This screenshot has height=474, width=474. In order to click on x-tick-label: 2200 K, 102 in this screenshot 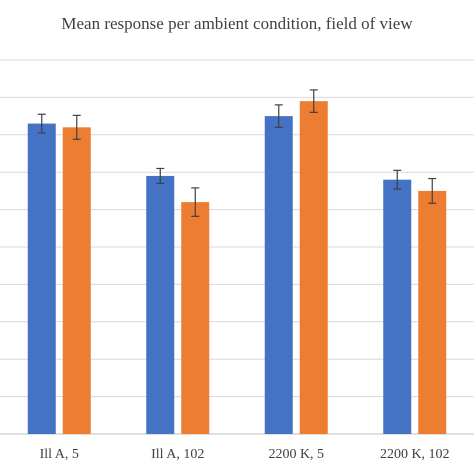, I will do `click(415, 454)`.